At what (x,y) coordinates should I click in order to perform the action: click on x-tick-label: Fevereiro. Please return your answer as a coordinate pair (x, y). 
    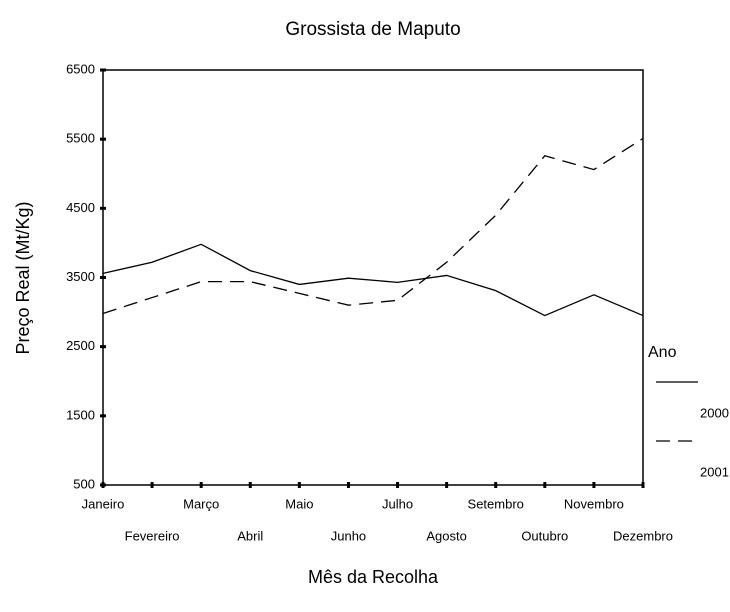
    Looking at the image, I should click on (152, 535).